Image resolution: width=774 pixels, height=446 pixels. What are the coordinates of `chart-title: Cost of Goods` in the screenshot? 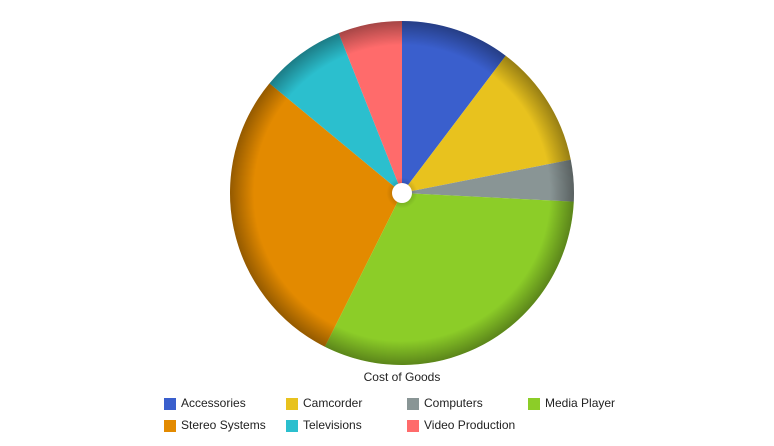 It's located at (402, 377).